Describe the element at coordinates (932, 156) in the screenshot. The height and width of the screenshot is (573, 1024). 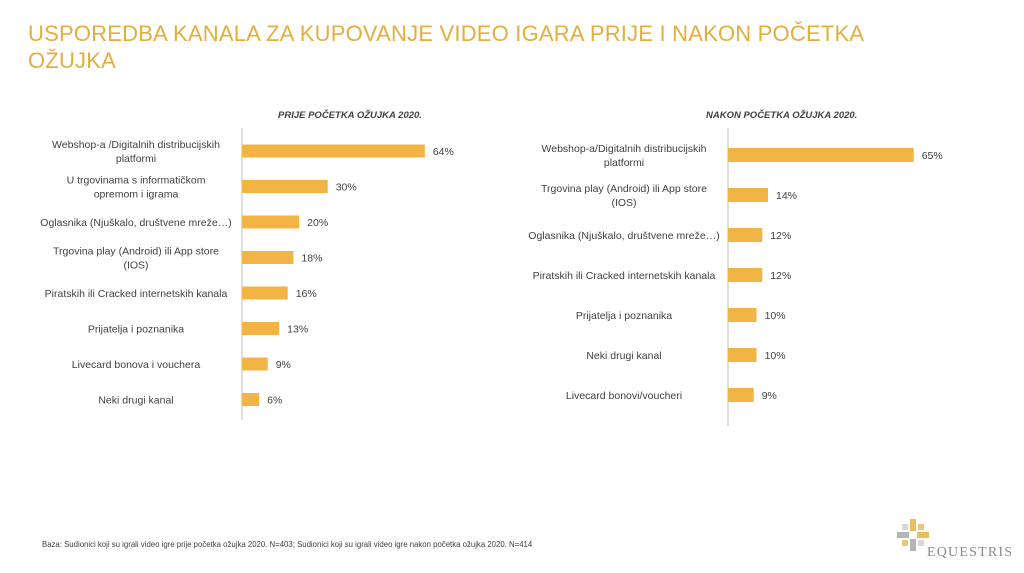
I see `value-label: 65%` at that location.